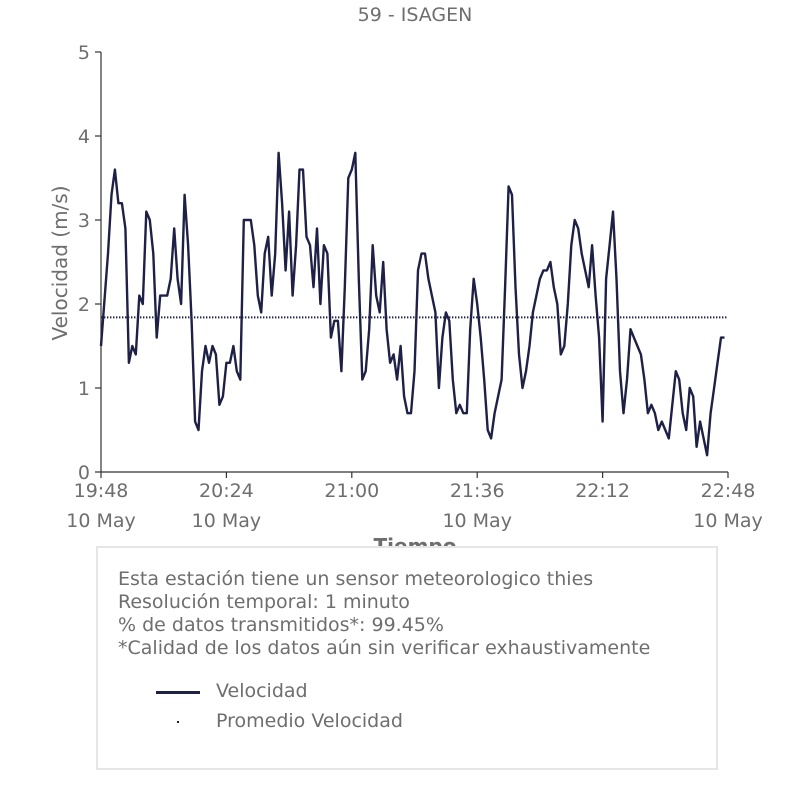 The width and height of the screenshot is (806, 806). What do you see at coordinates (178, 692) in the screenshot?
I see `legend-line-swatch` at bounding box center [178, 692].